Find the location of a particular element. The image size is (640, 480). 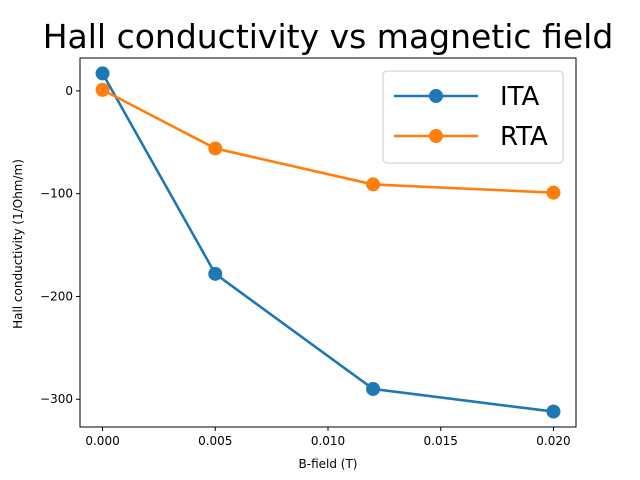

legend-box is located at coordinates (473, 117).